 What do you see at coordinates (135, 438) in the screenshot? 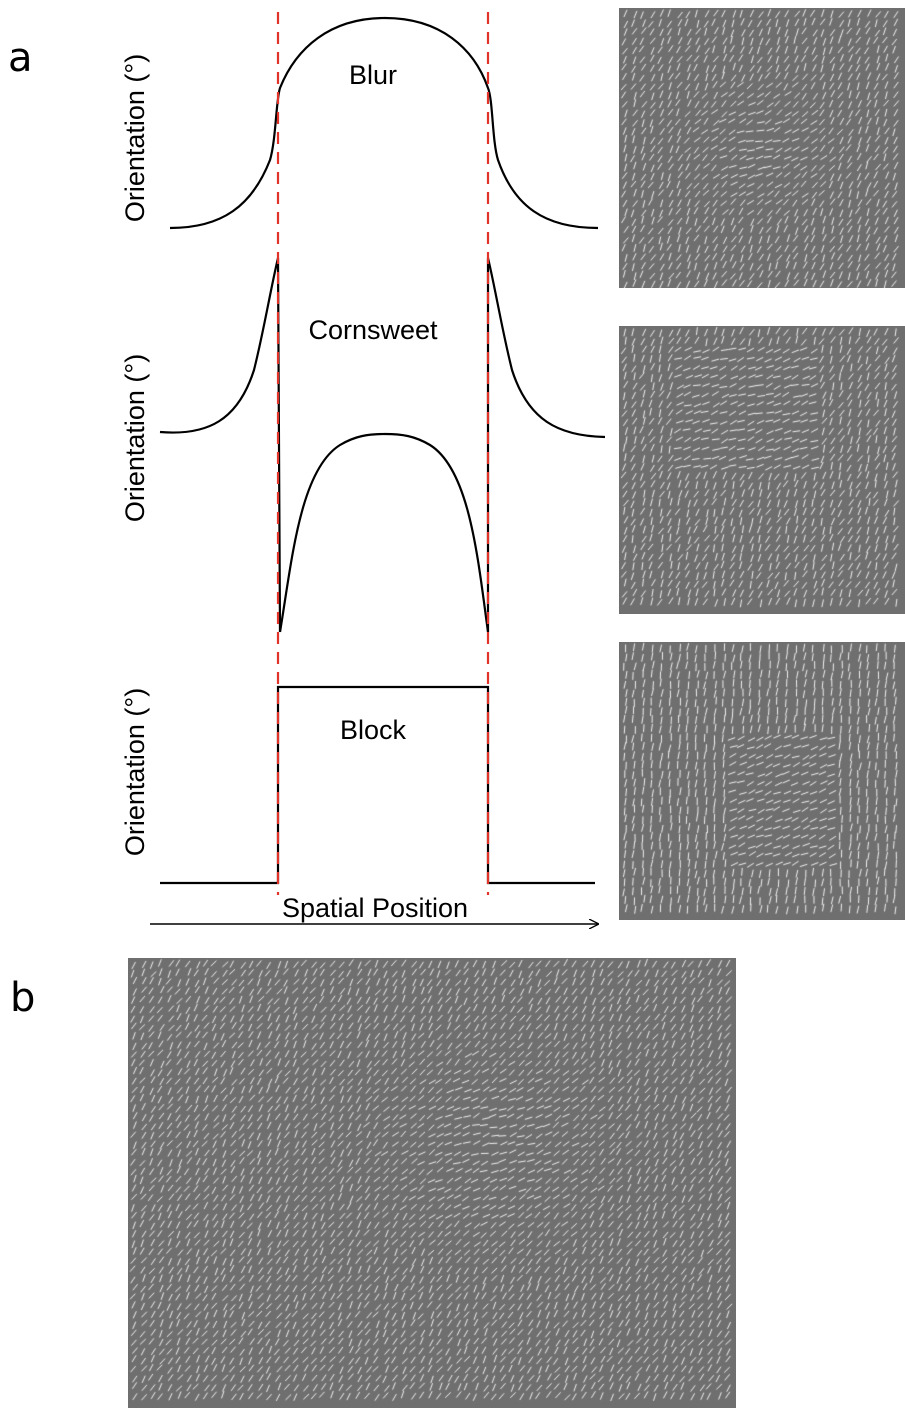
I see `y-axis-label-cornsweet: Orientation (°)` at bounding box center [135, 438].